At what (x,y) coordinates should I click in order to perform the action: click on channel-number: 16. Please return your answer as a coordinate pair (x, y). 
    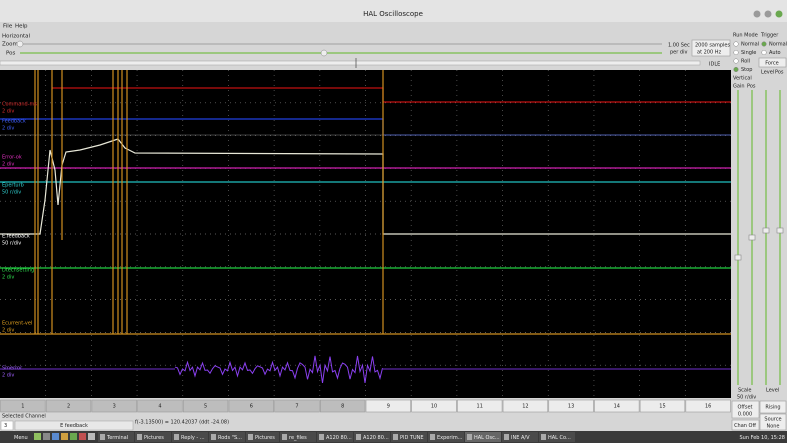
    Looking at the image, I should click on (708, 407).